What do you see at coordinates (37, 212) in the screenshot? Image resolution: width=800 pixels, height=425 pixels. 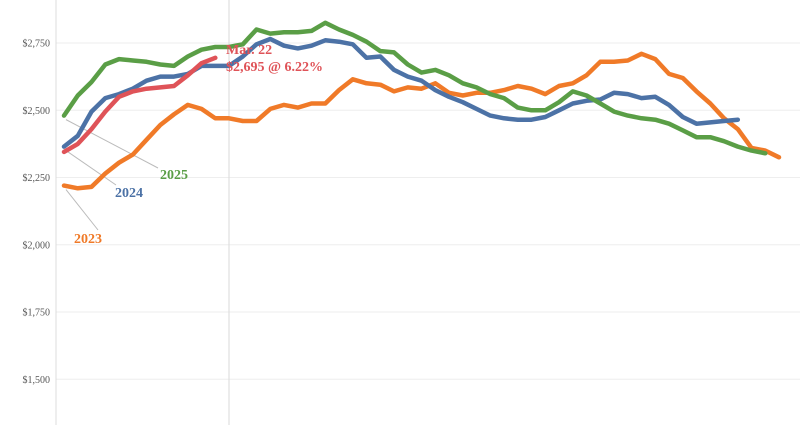 I see `y-axis-ticks: $1,500 $1,750 $2,000 $2,250 $2,500 $2,750` at bounding box center [37, 212].